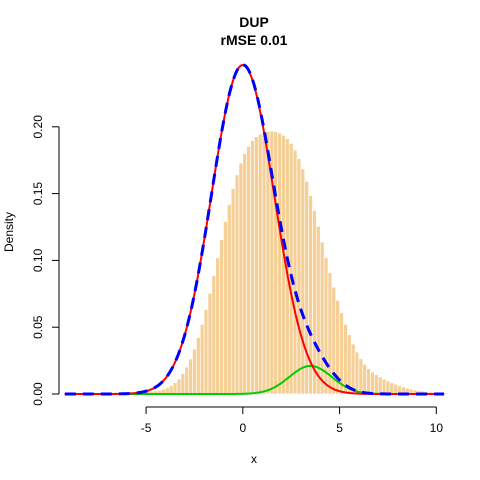  Describe the element at coordinates (146, 428) in the screenshot. I see `x-tick-label: -5` at that location.